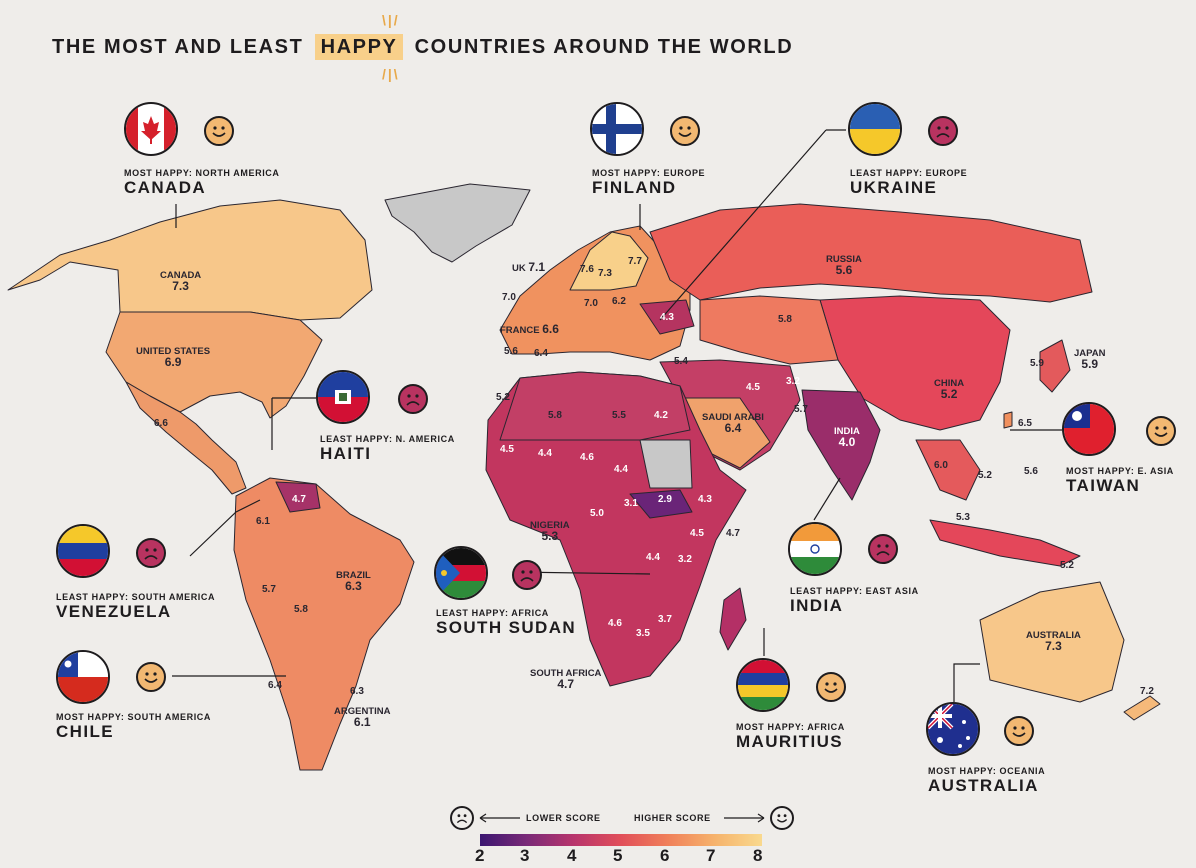 The width and height of the screenshot is (1196, 868). What do you see at coordinates (190, 260) in the screenshot?
I see `canada-shape` at bounding box center [190, 260].